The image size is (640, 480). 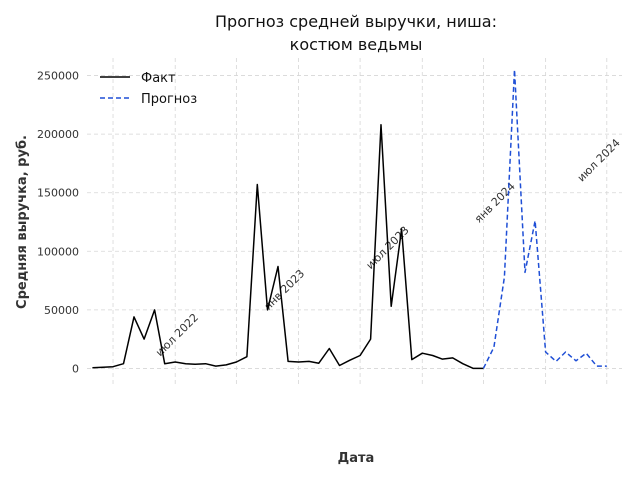 I want to click on y-tick-label: 250000, so click(x=58, y=76).